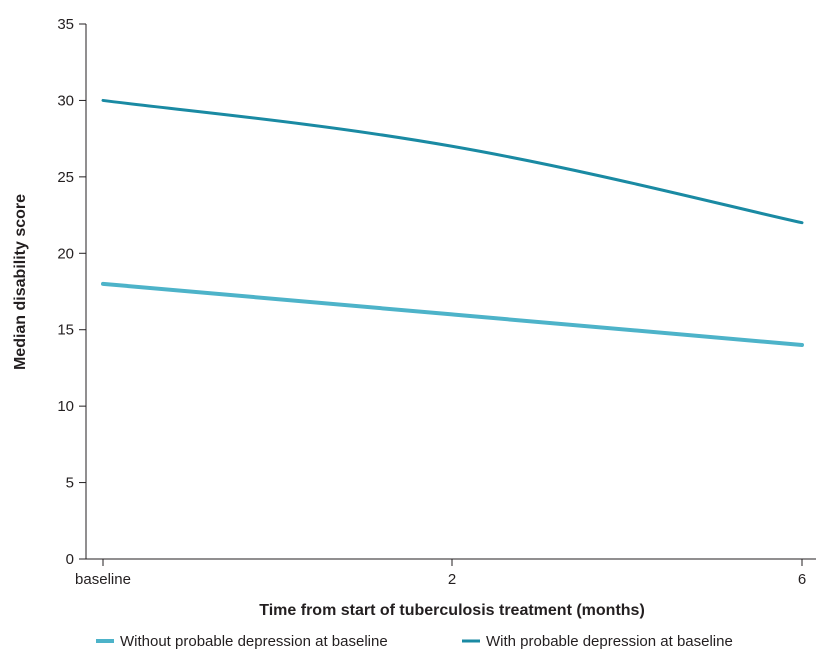  Describe the element at coordinates (103, 579) in the screenshot. I see `x-tick-label: baseline` at that location.